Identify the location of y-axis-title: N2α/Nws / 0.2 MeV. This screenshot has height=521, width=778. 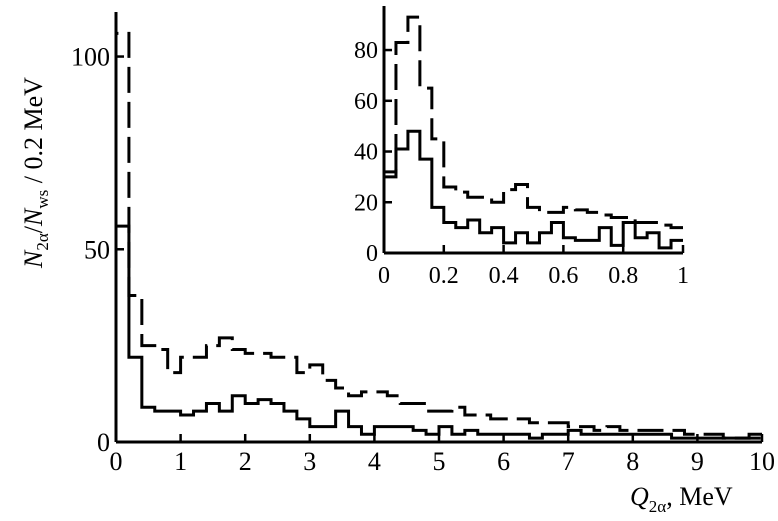
(35, 173).